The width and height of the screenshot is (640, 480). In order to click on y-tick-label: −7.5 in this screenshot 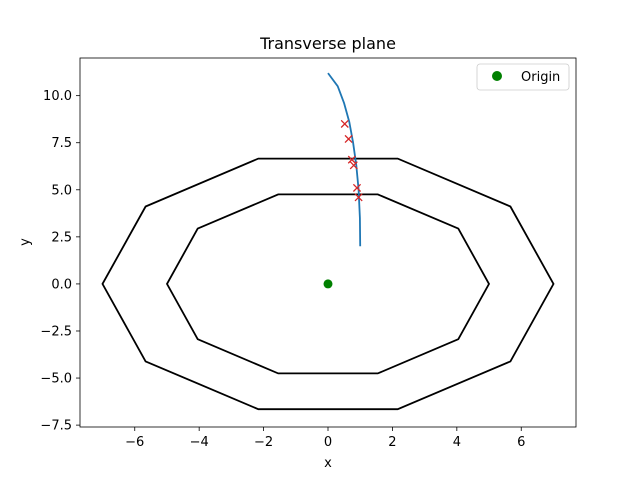, I will do `click(56, 426)`.